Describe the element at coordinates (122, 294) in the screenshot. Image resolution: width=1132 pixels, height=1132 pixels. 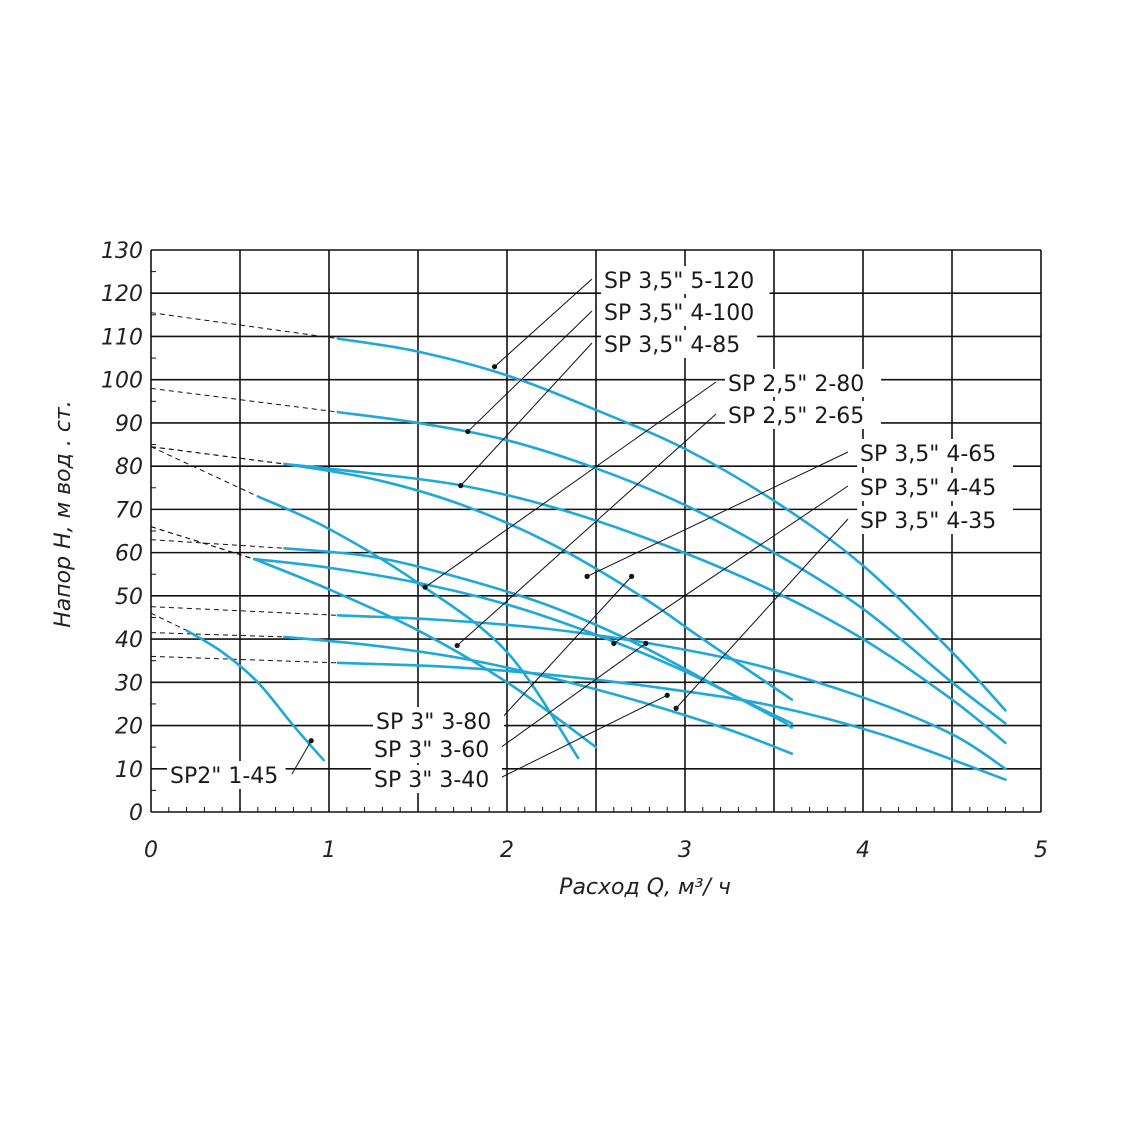
I see `y-tick-label: 120` at that location.